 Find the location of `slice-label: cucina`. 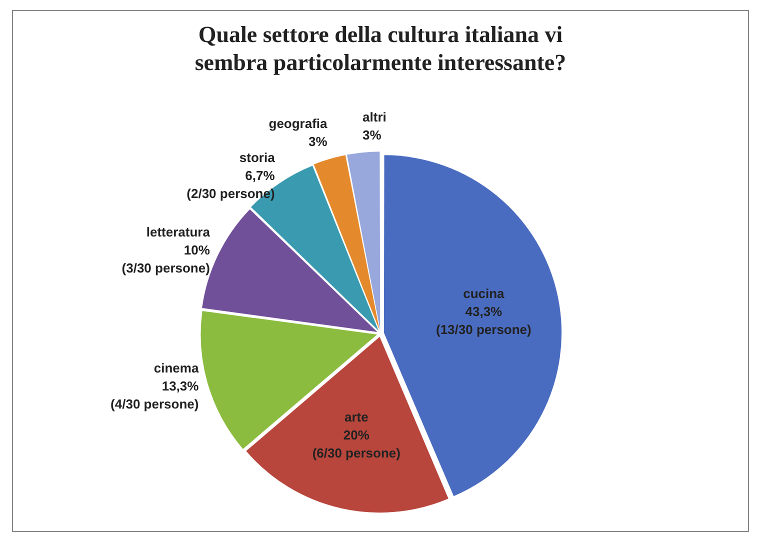

slice-label: cucina is located at coordinates (484, 294).